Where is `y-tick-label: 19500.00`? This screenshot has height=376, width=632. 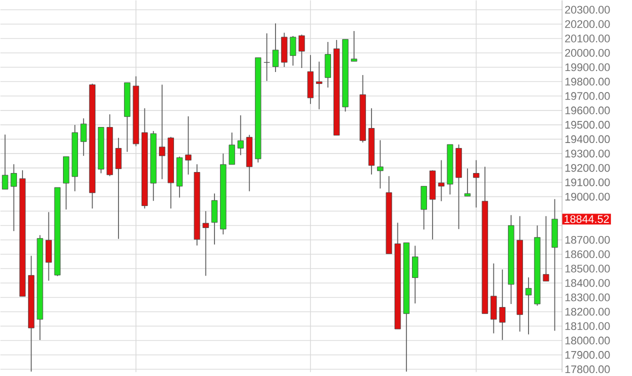
y-tick-label: 19500.00 is located at coordinates (587, 124).